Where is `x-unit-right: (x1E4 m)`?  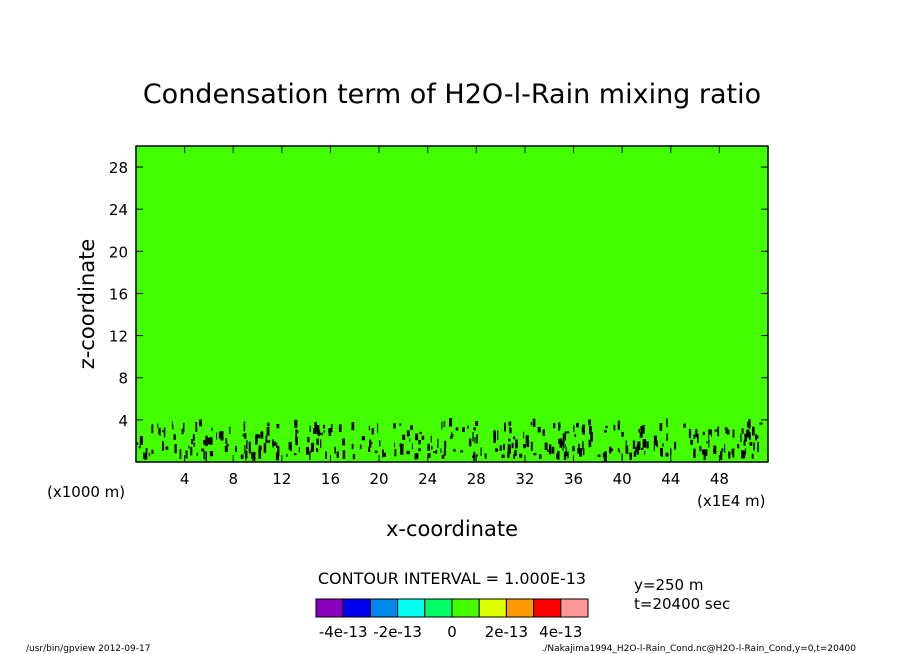
x-unit-right: (x1E4 m) is located at coordinates (731, 501).